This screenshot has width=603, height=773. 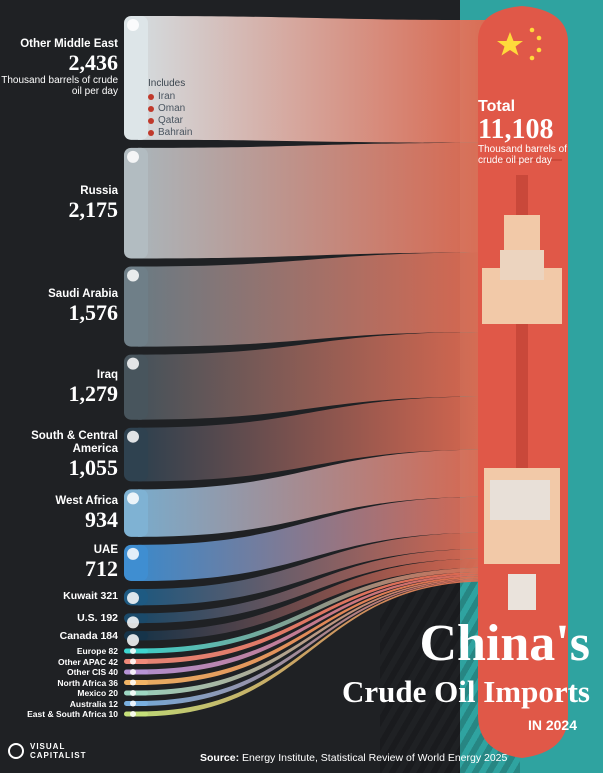 I want to click on label-canada: Canada 184, so click(x=88, y=635).